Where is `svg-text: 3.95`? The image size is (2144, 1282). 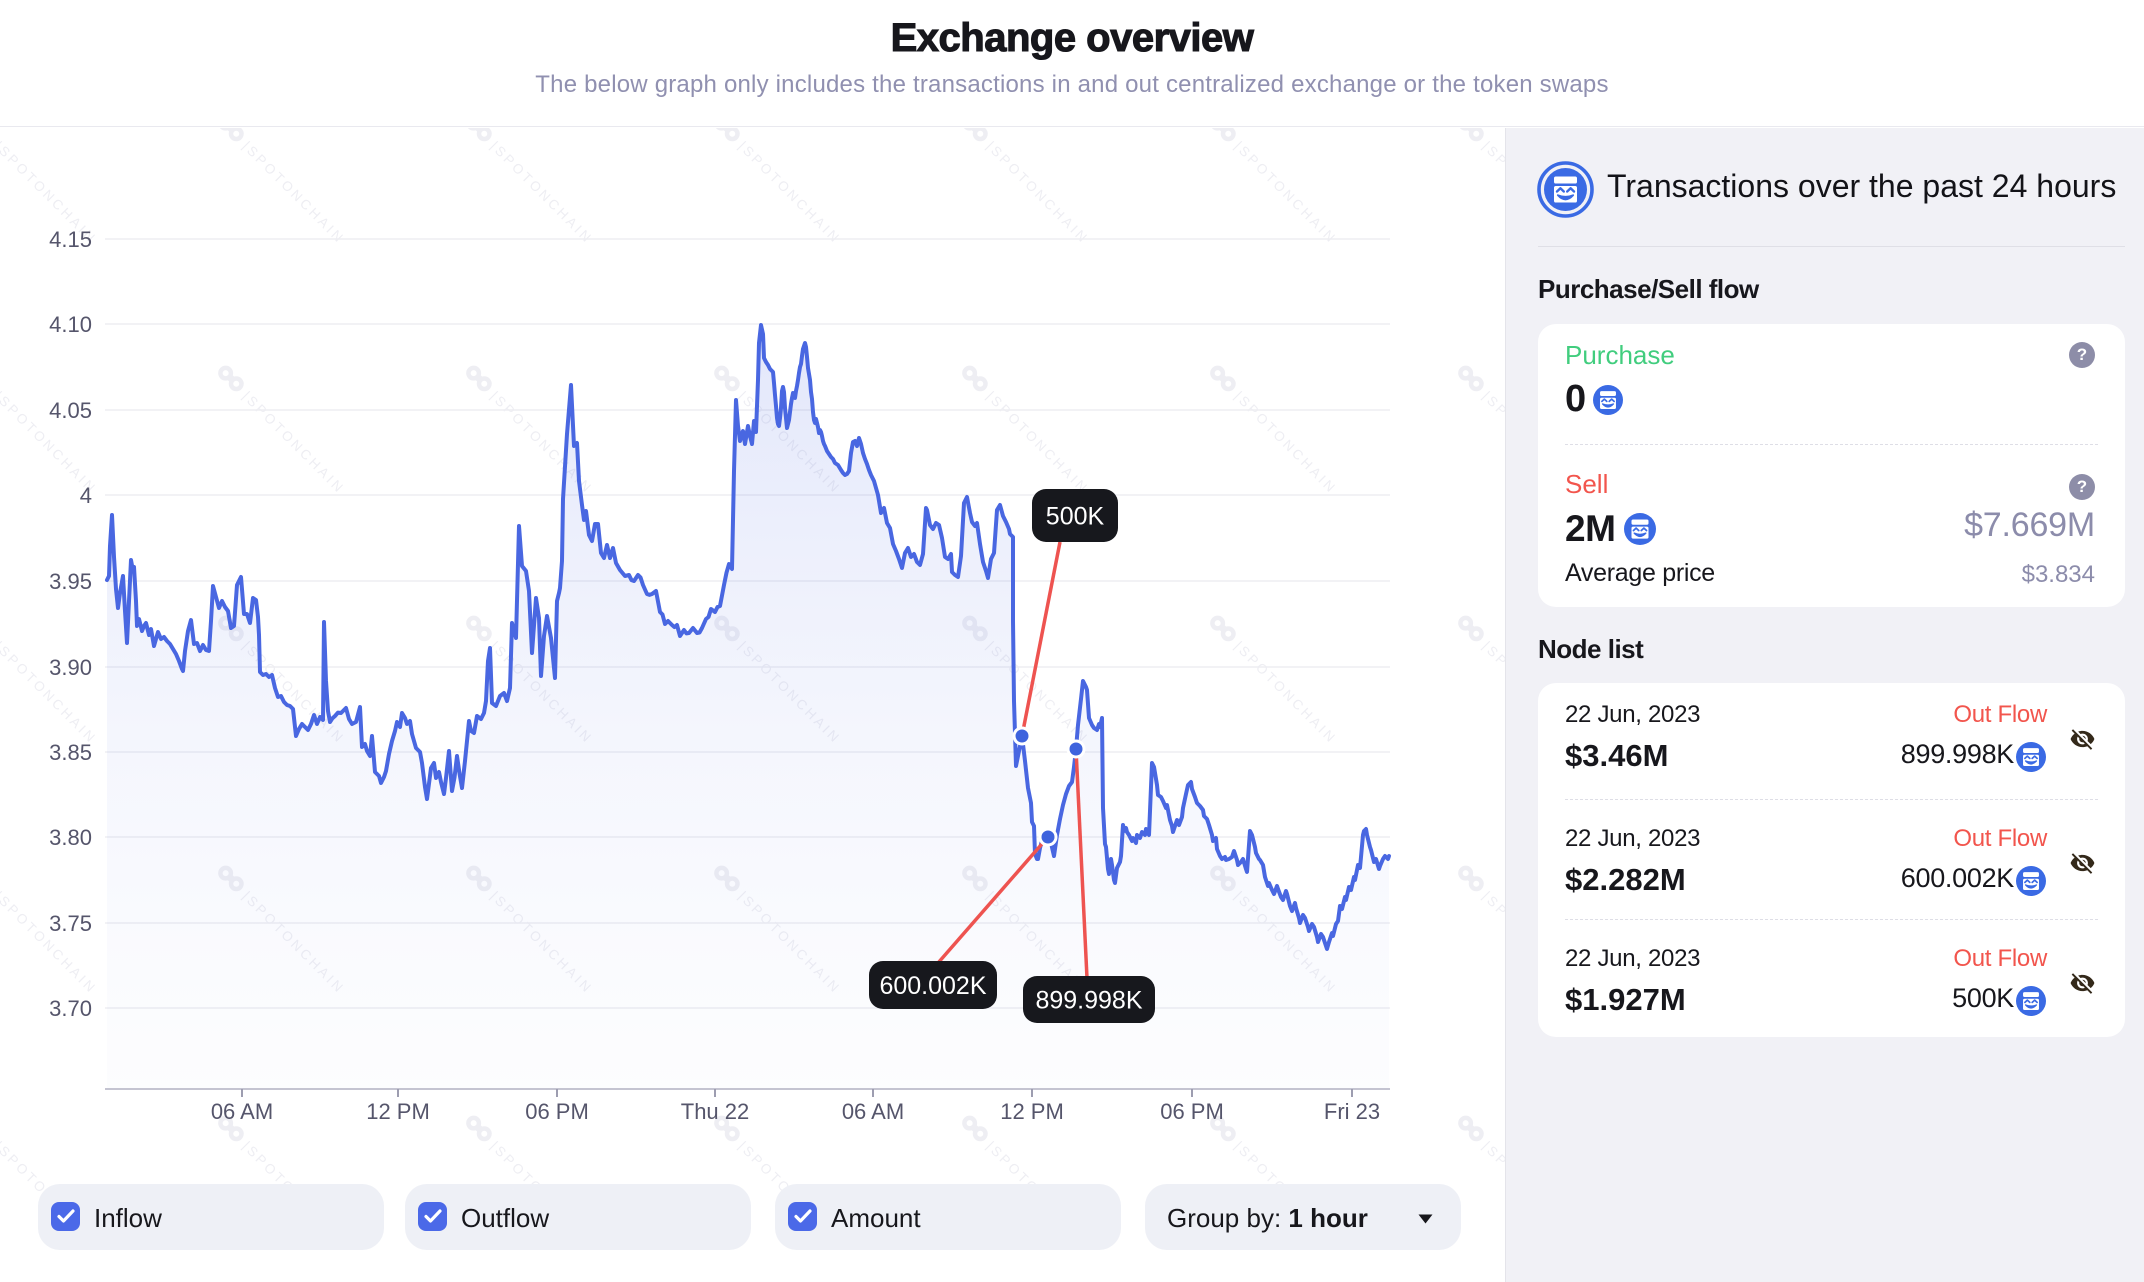 svg-text: 3.95 is located at coordinates (70, 581).